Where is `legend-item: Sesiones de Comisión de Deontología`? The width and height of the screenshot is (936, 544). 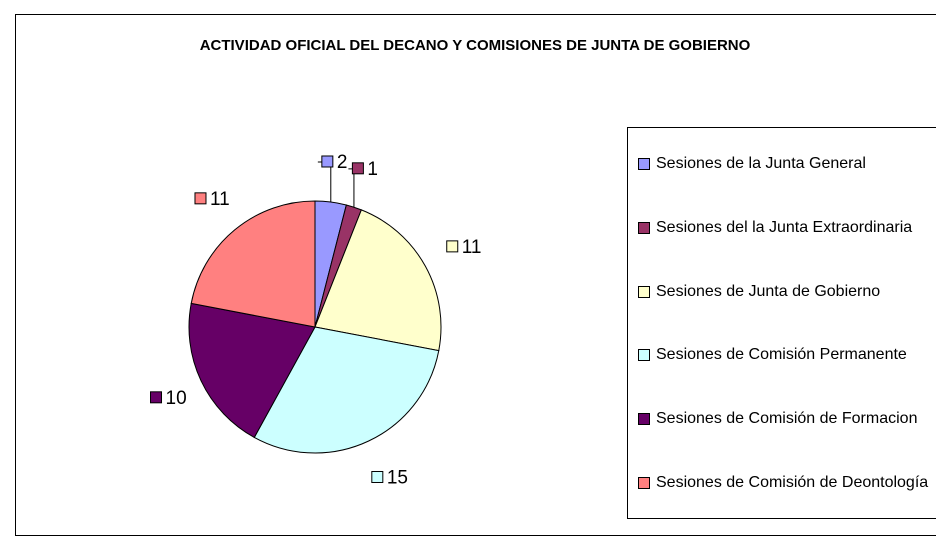
legend-item: Sesiones de Comisión de Deontología is located at coordinates (787, 482).